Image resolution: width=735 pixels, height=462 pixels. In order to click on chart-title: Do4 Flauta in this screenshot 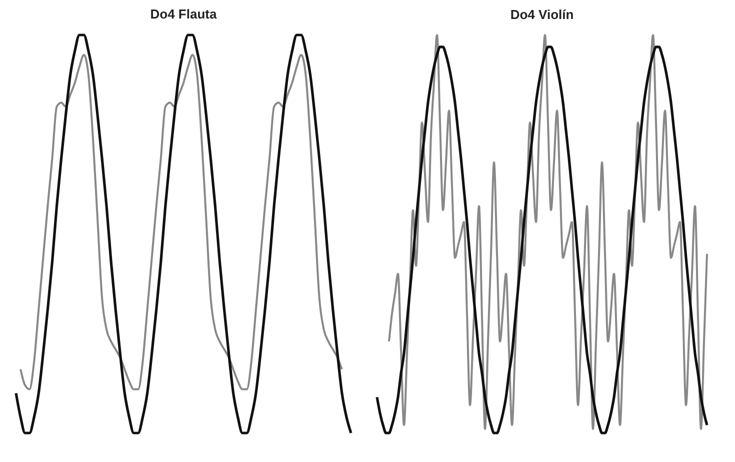, I will do `click(184, 14)`.